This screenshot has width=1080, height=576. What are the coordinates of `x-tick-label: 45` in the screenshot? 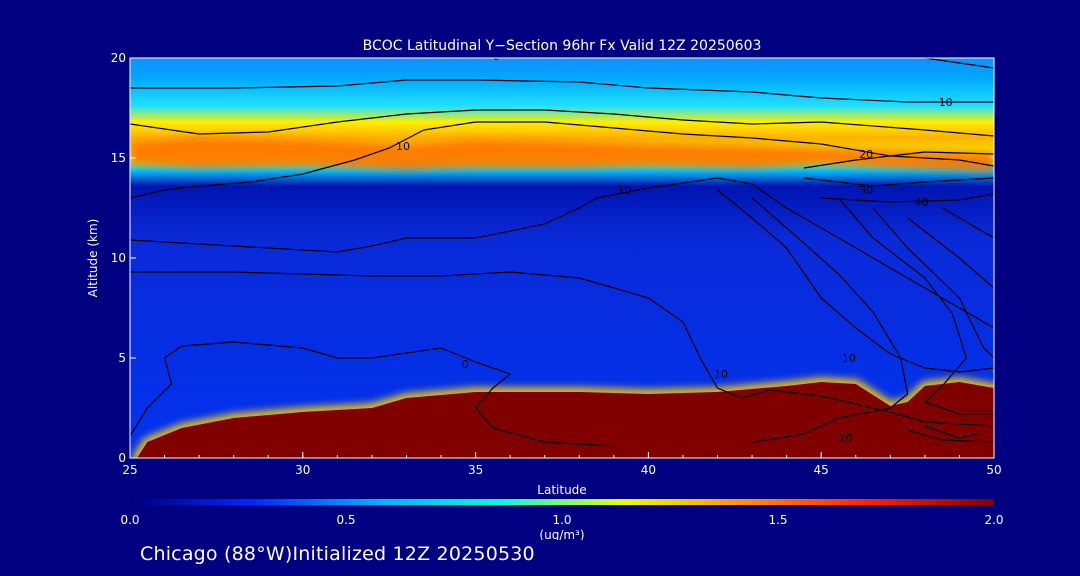 It's located at (821, 470).